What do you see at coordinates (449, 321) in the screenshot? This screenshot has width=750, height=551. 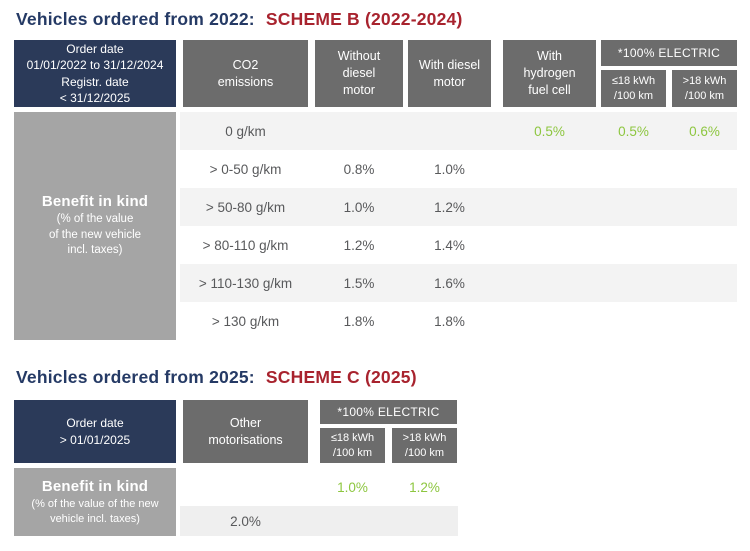 I see `with-diesel-value: 1.8%` at bounding box center [449, 321].